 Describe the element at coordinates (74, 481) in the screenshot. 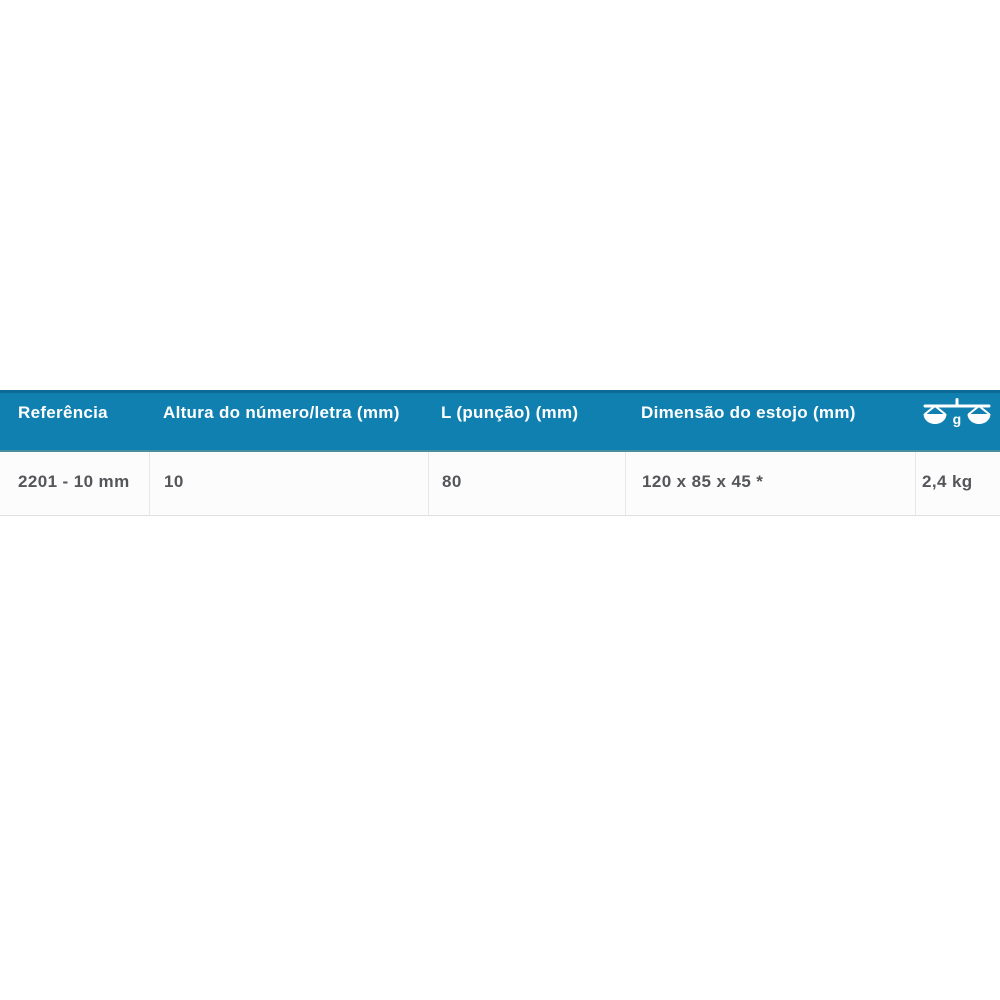

I see `cell-referencia: 2201 - 10 mm` at that location.